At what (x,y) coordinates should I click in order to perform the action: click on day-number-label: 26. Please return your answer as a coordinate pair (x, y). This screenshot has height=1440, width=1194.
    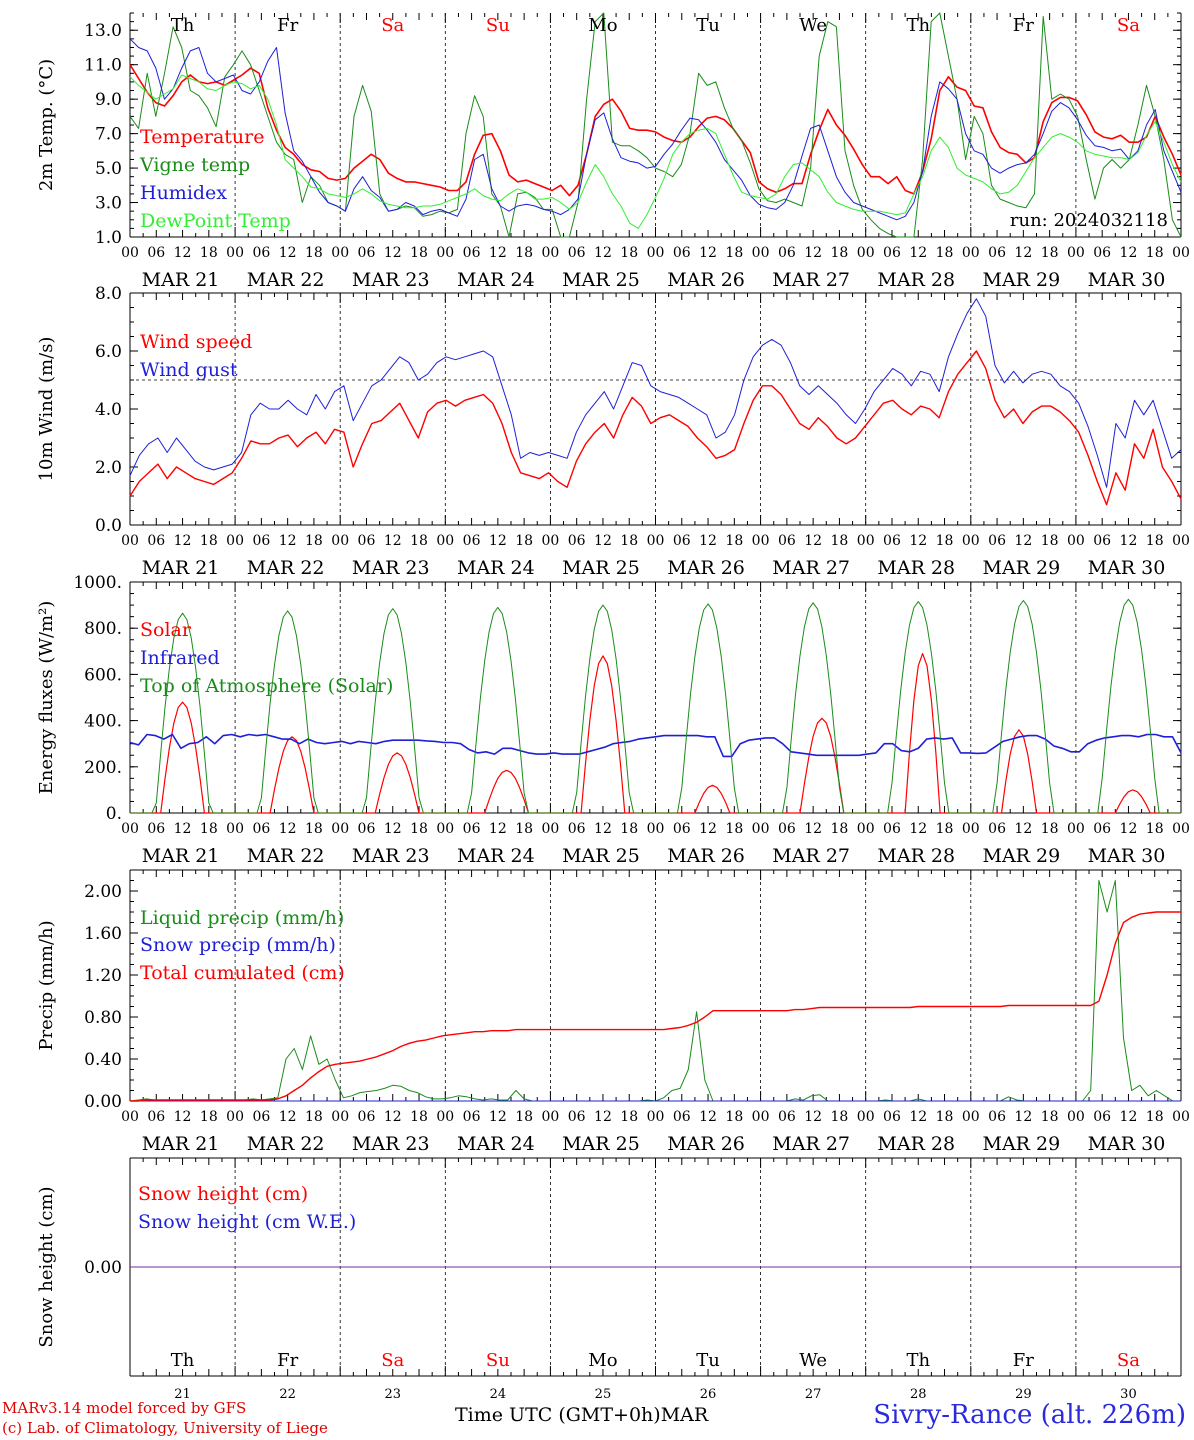
    Looking at the image, I should click on (708, 1394).